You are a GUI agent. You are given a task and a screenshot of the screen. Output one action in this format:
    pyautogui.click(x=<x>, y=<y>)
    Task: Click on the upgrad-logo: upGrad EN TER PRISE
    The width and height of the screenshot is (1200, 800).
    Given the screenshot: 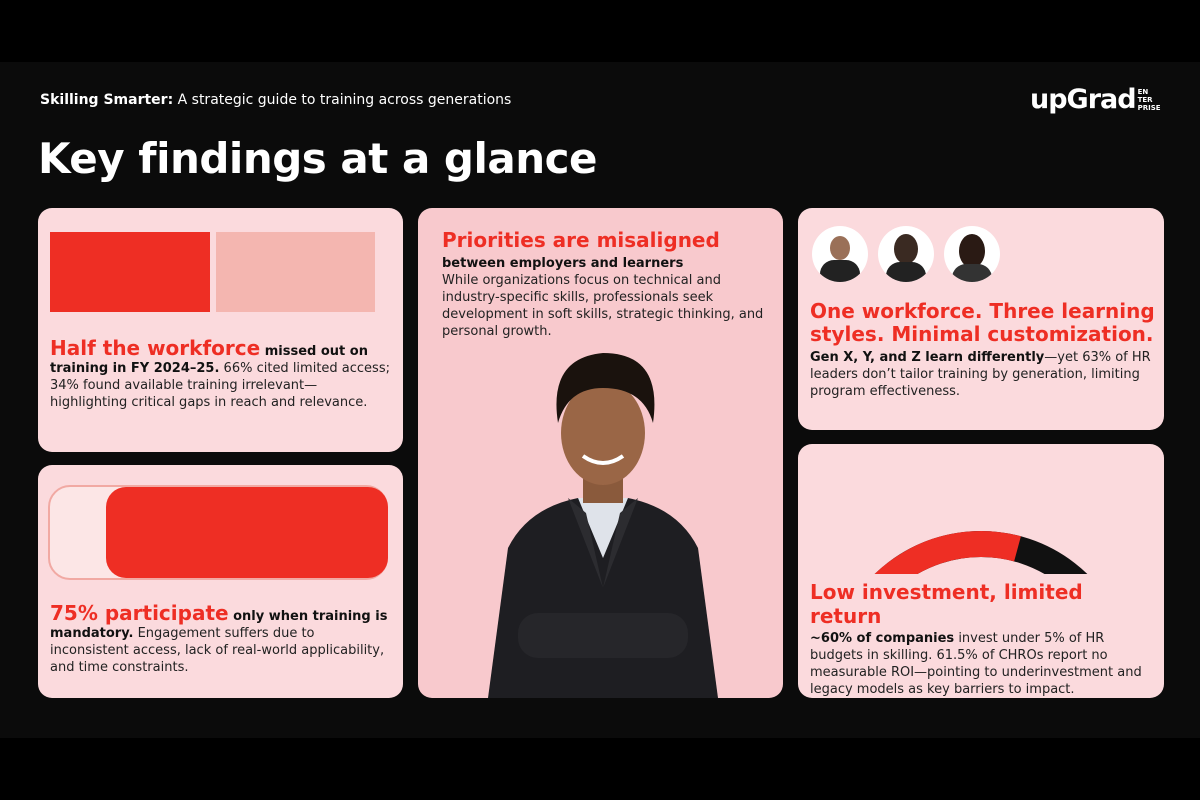 What is the action you would take?
    pyautogui.click(x=1095, y=99)
    